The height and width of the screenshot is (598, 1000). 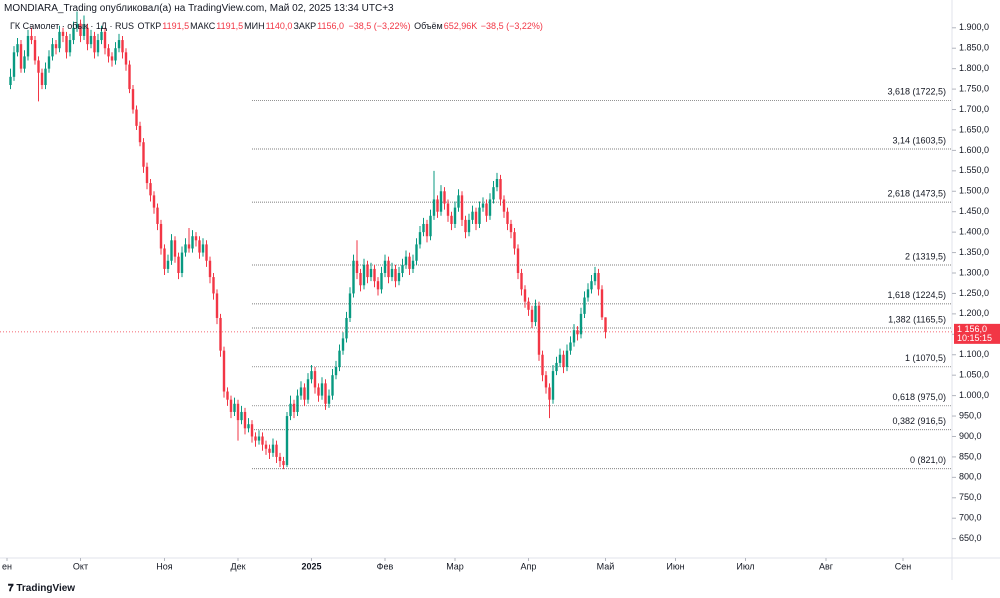 What do you see at coordinates (254, 26) in the screenshot?
I see `ohlc-key: МИН` at bounding box center [254, 26].